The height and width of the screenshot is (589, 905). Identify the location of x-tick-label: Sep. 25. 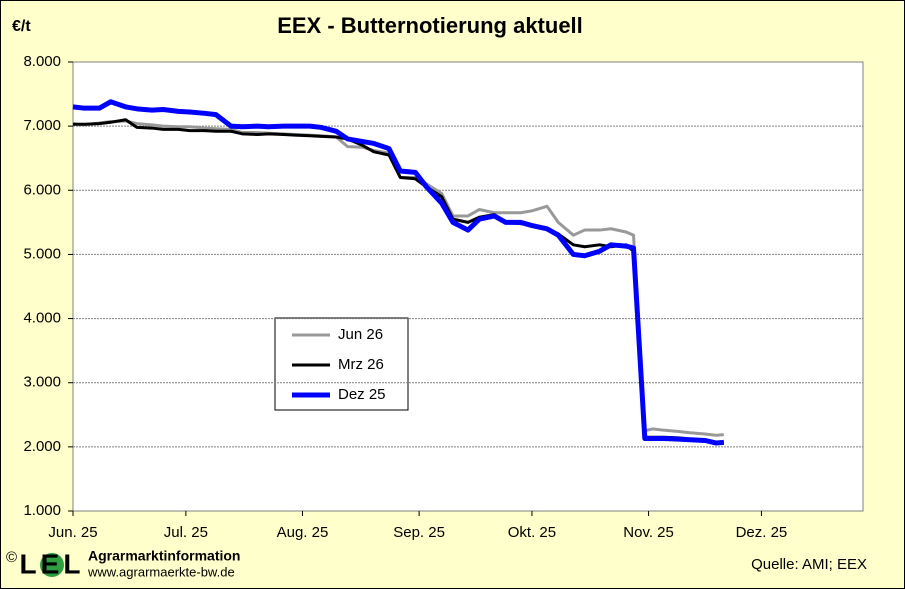
(419, 532).